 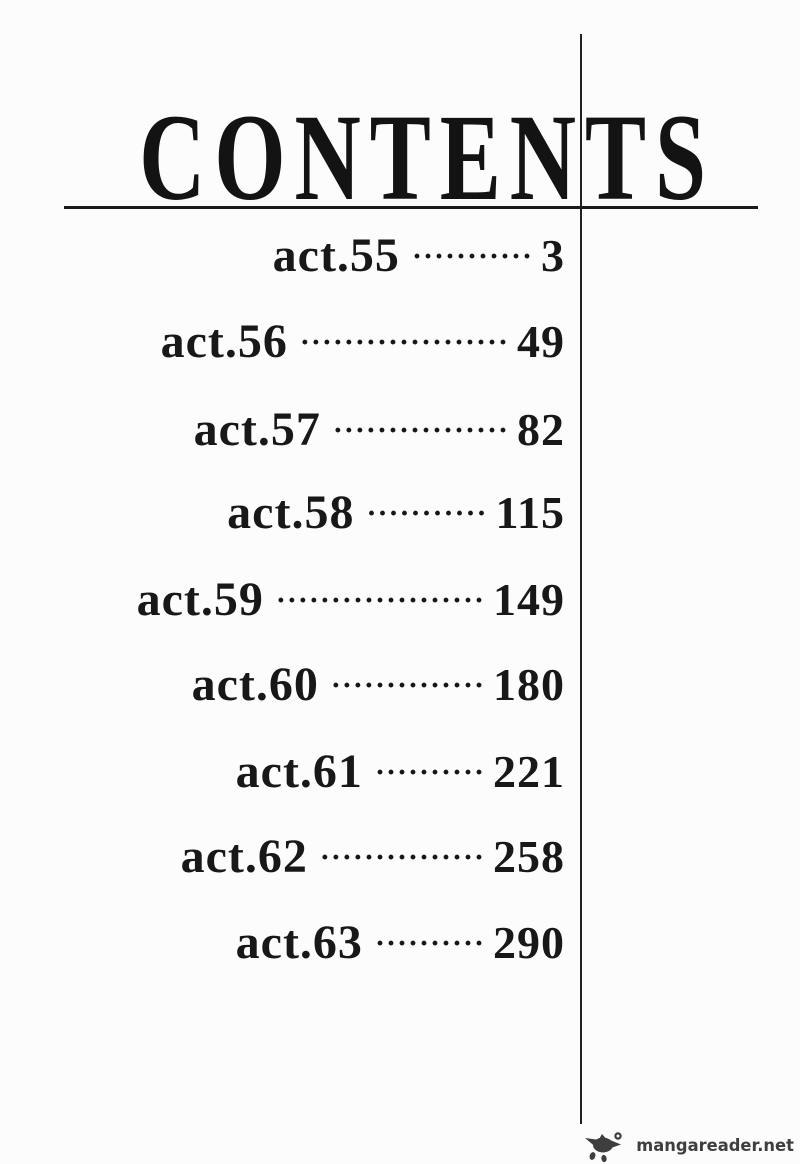 I want to click on watermark: mangareader.net, so click(x=690, y=1146).